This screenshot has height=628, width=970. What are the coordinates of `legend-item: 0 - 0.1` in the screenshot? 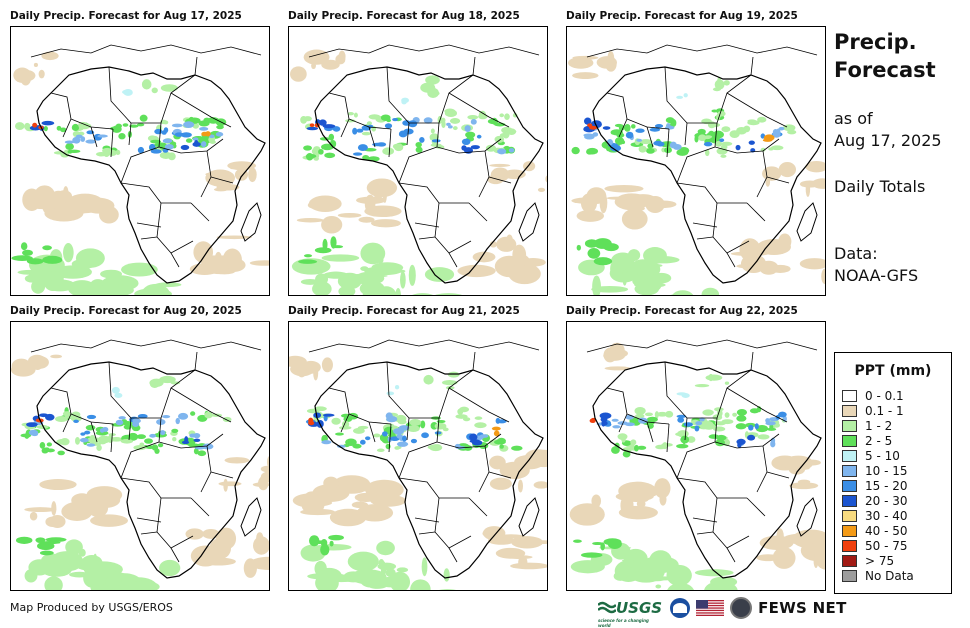 It's located at (873, 396).